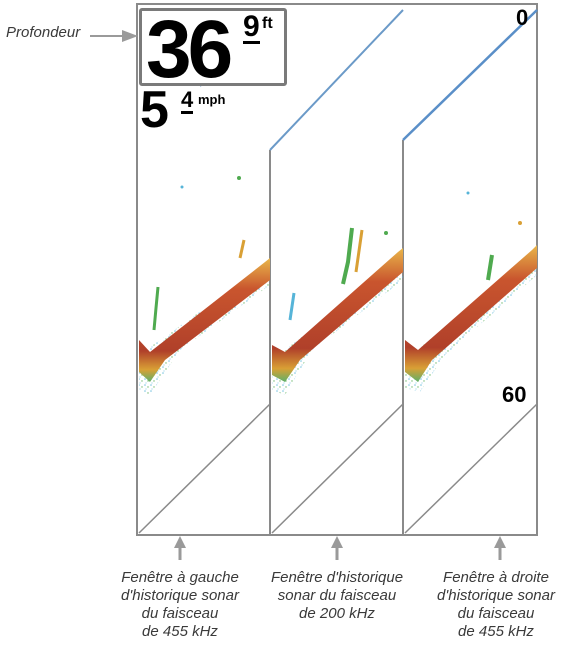 The height and width of the screenshot is (656, 576). What do you see at coordinates (204, 468) in the screenshot?
I see `left-pane-lower-diagonal` at bounding box center [204, 468].